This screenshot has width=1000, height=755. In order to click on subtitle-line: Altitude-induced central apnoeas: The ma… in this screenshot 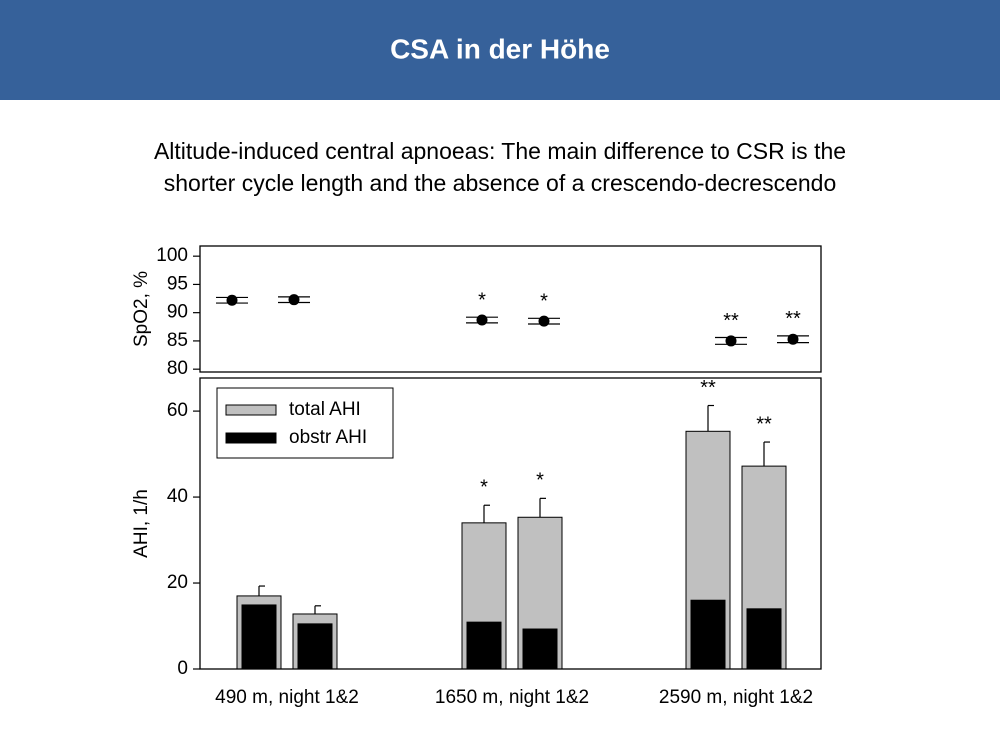, I will do `click(500, 151)`.